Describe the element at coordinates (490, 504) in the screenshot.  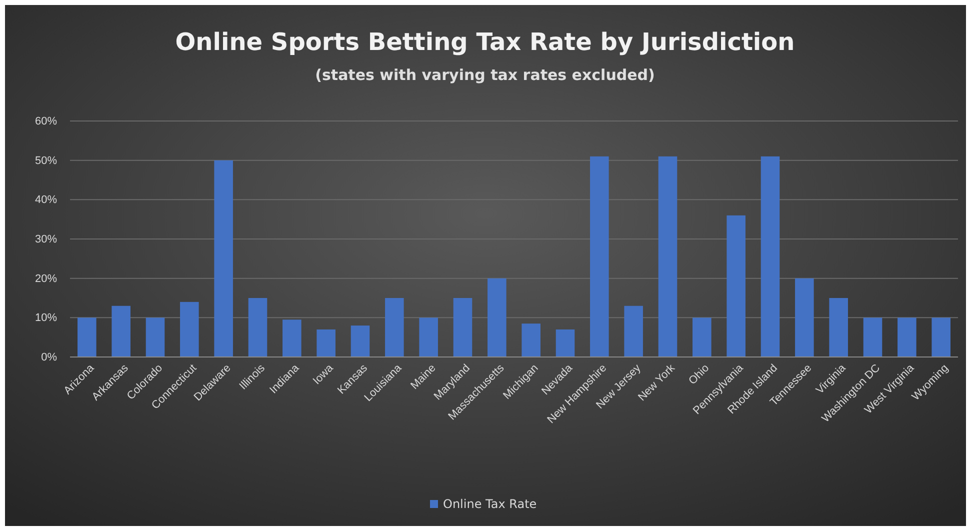
I see `legend-label: Online Tax Rate` at that location.